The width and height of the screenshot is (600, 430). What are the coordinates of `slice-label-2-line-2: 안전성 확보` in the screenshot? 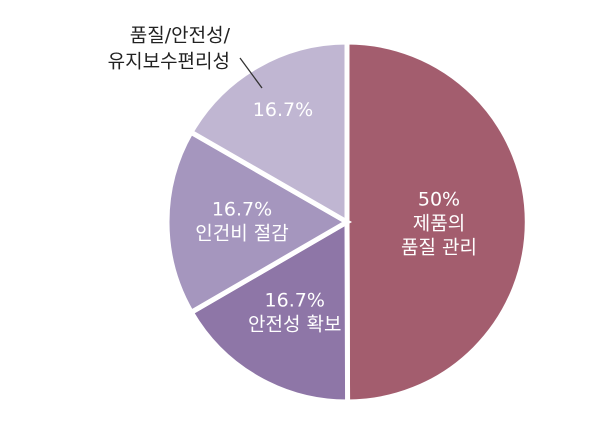 It's located at (294, 325).